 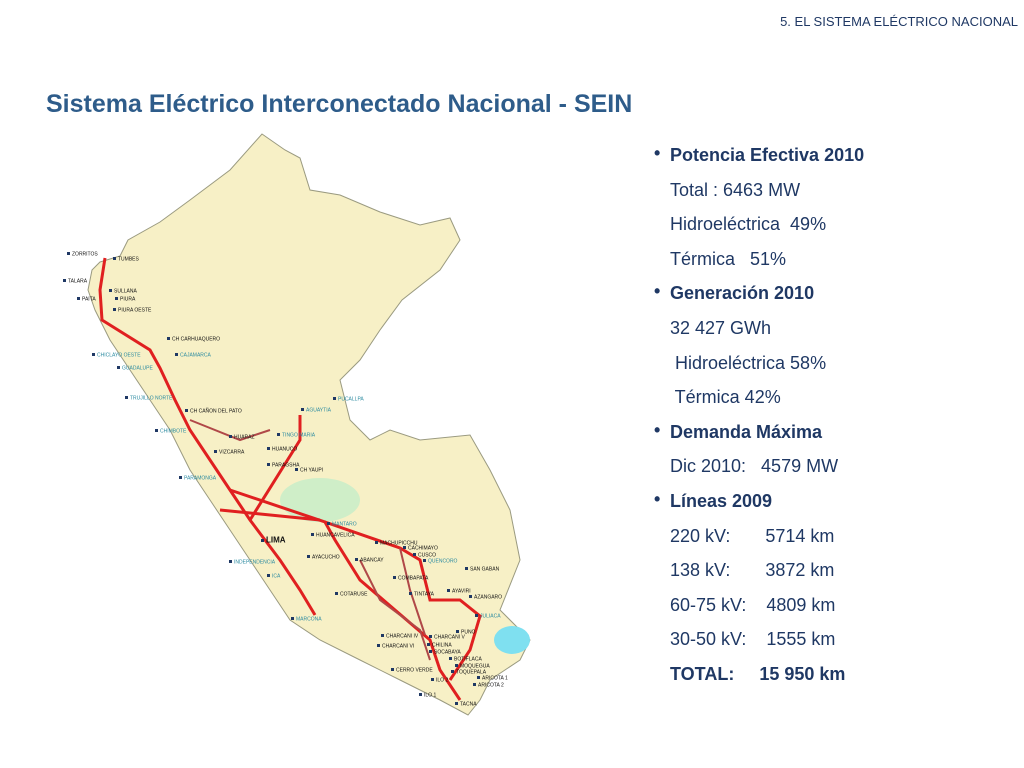 What do you see at coordinates (442, 681) in the screenshot?
I see `map-label: ILO 2` at bounding box center [442, 681].